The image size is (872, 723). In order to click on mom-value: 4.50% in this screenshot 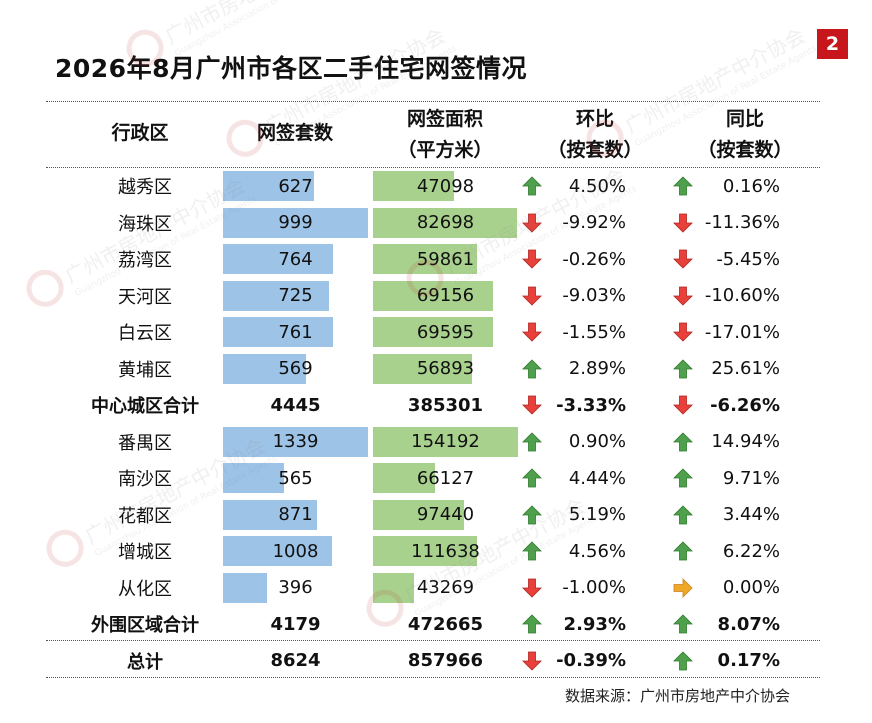, I will do `click(597, 186)`.